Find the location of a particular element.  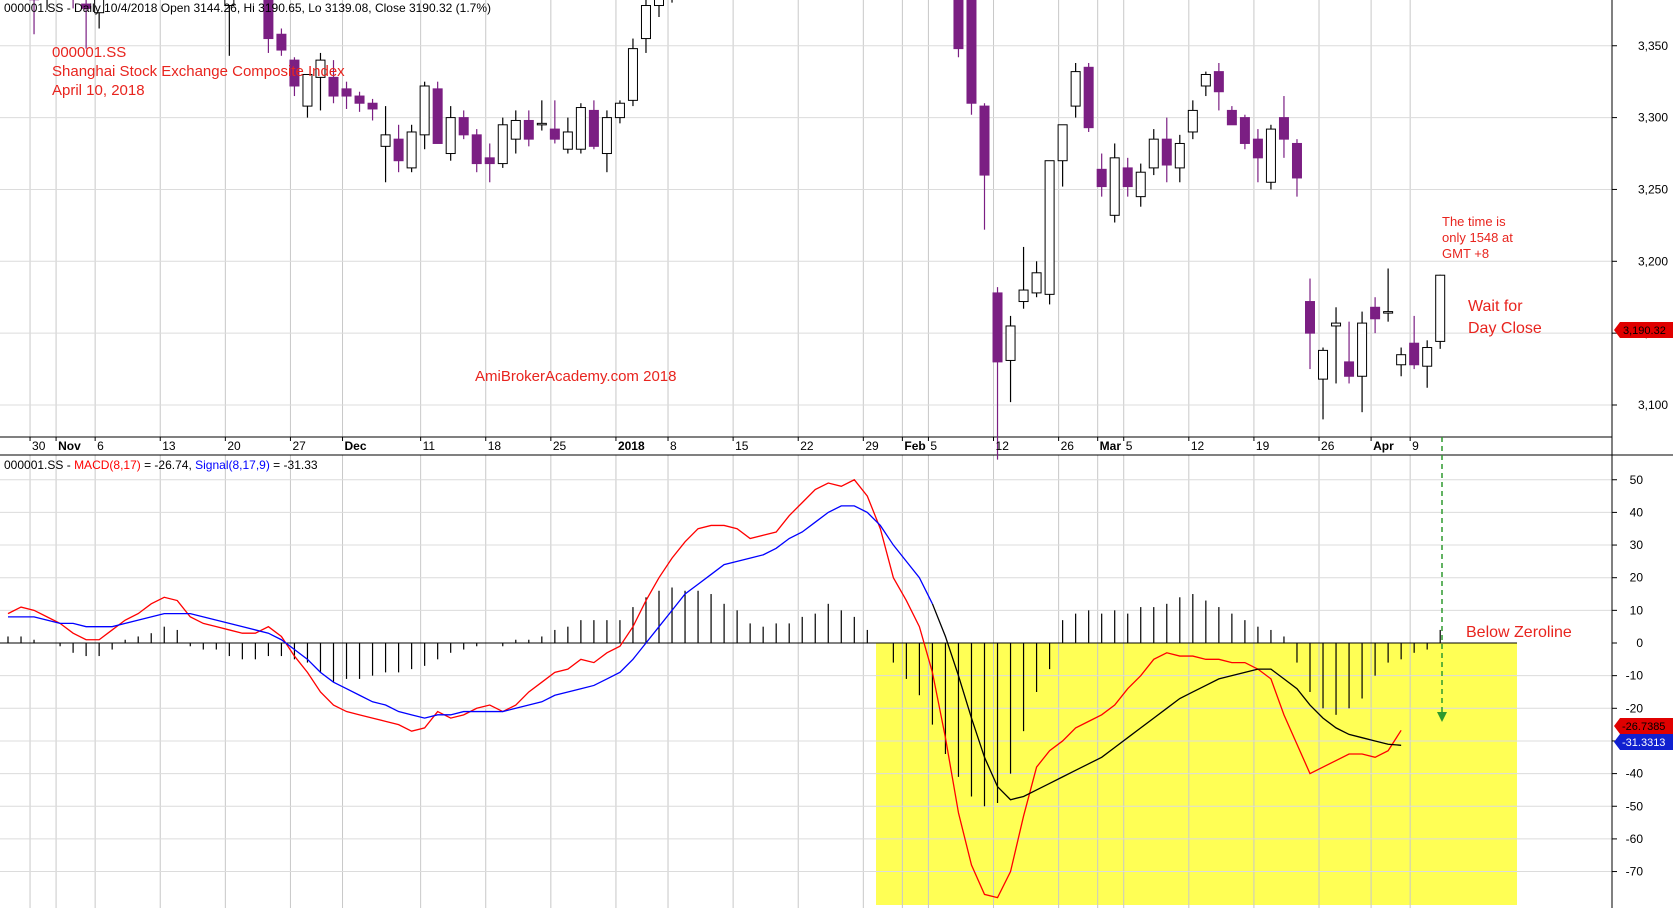

macd-tick-label: -40 is located at coordinates (1635, 774).